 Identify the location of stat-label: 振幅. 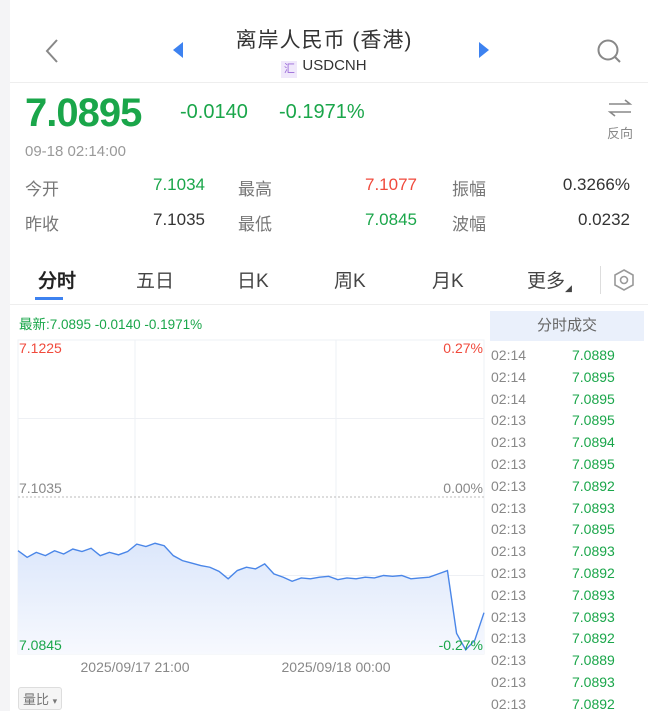
(469, 189).